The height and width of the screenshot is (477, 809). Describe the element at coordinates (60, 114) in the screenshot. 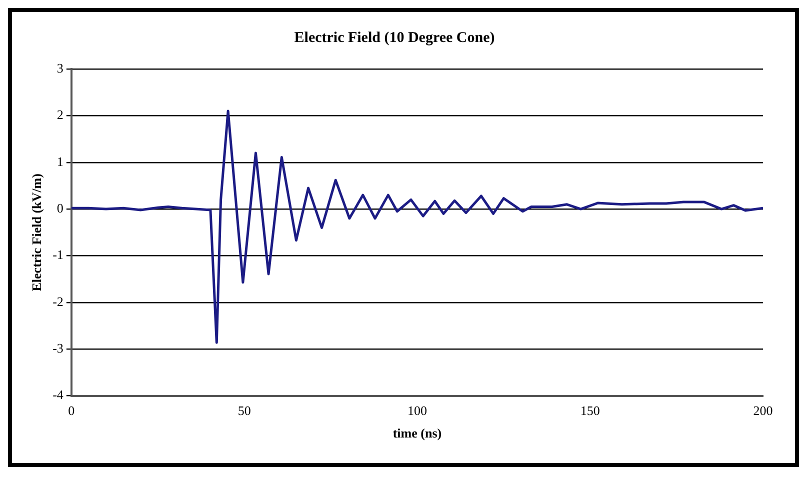

I see `y-tick-label: 2` at that location.